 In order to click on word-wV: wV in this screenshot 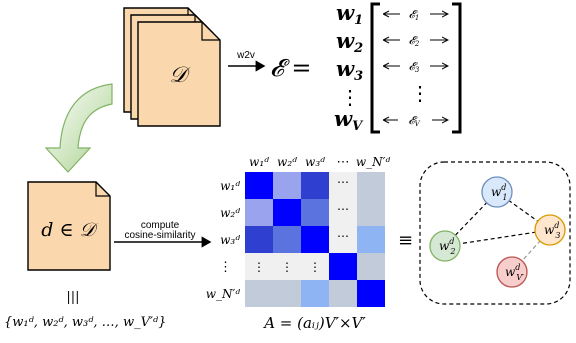, I will do `click(349, 120)`.